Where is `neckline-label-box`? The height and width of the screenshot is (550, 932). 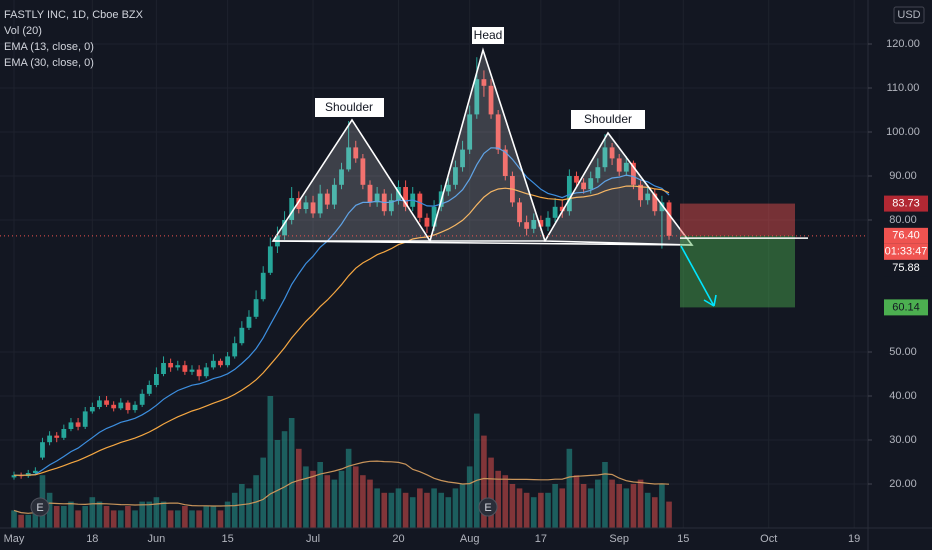 neckline-label-box is located at coordinates (906, 268).